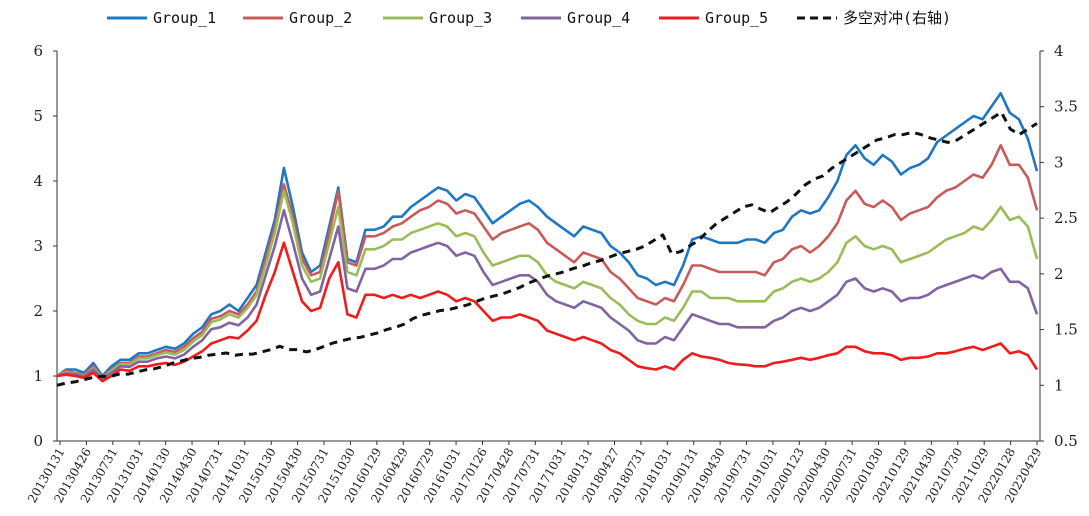 The image size is (1089, 516). Describe the element at coordinates (1066, 107) in the screenshot. I see `y2-tick-label: 3.5` at that location.